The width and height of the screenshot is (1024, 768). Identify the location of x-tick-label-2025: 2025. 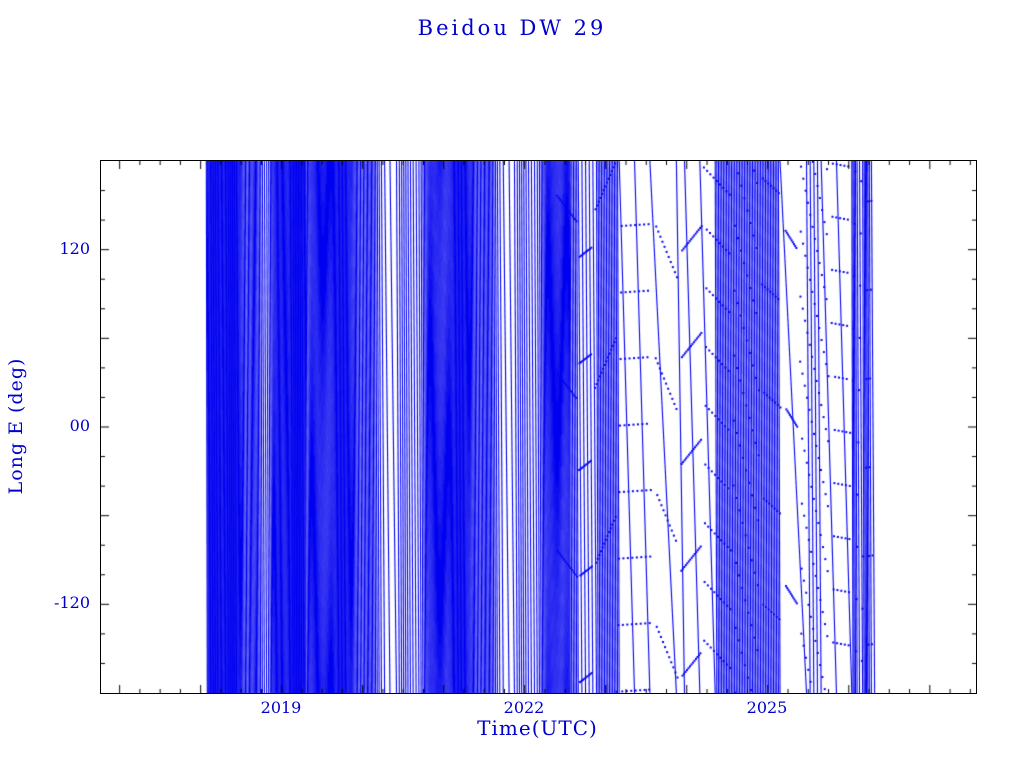
(767, 707).